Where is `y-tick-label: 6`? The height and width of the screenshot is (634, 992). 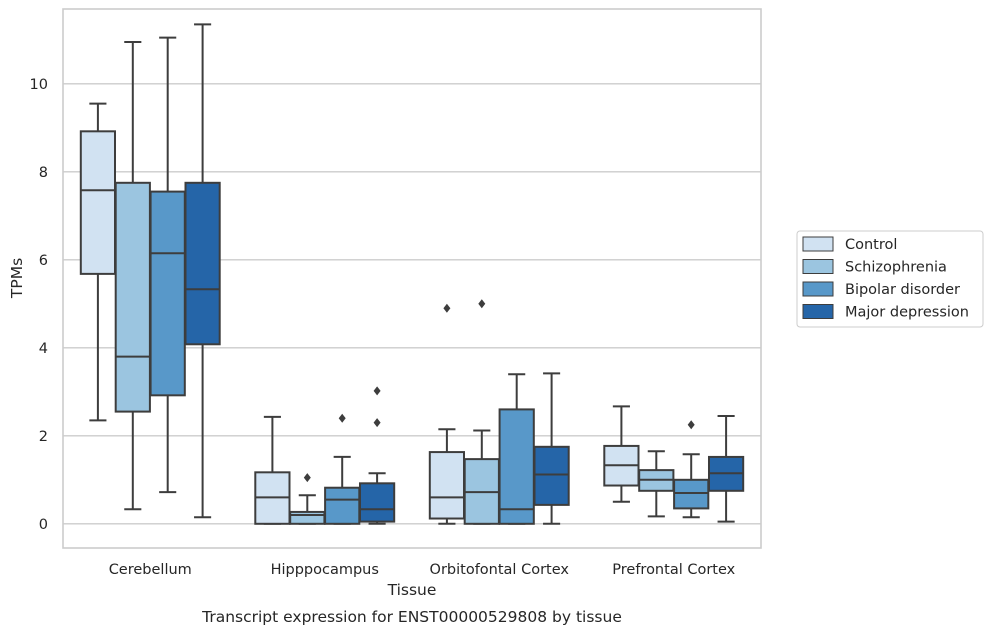 y-tick-label: 6 is located at coordinates (43, 261).